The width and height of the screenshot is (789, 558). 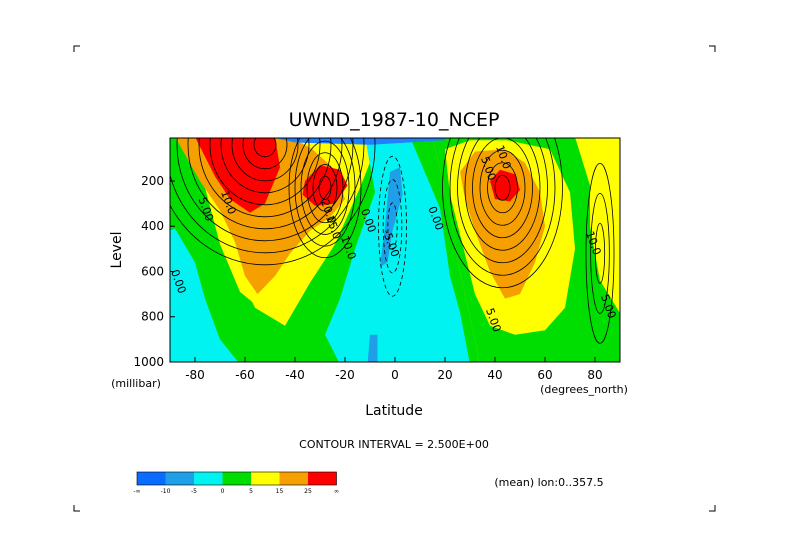 What do you see at coordinates (336, 491) in the screenshot?
I see `colorbar-label: ∞` at bounding box center [336, 491].